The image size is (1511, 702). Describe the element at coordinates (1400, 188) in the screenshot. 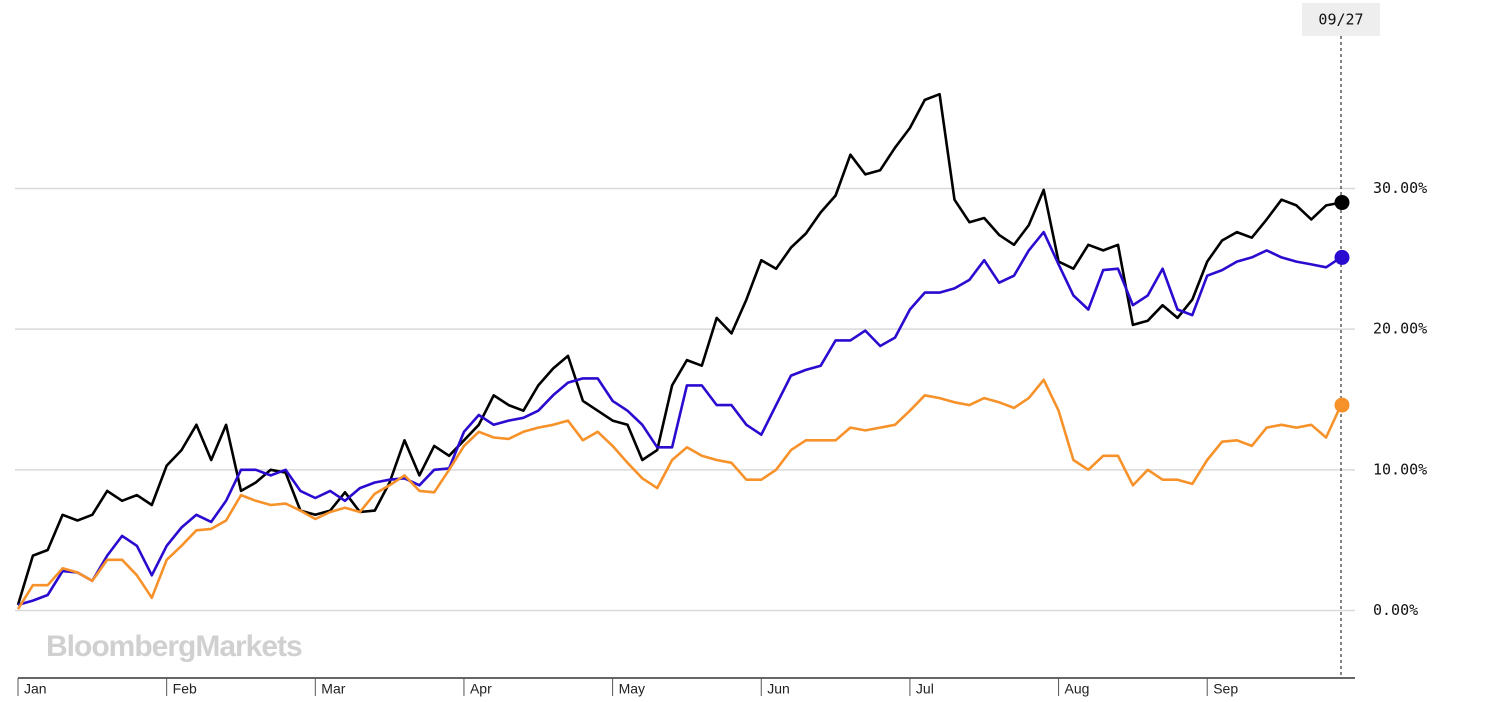

I see `y-tick-label: 30.00%` at that location.